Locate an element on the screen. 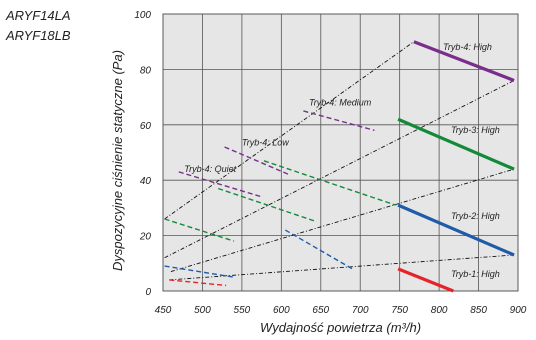 The height and width of the screenshot is (340, 536). series-6-solid is located at coordinates (464, 61).